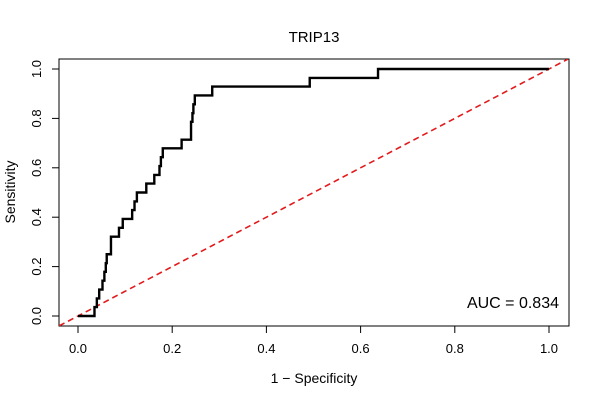 This screenshot has height=400, width=600. I want to click on x-tick-label: 0.4, so click(266, 348).